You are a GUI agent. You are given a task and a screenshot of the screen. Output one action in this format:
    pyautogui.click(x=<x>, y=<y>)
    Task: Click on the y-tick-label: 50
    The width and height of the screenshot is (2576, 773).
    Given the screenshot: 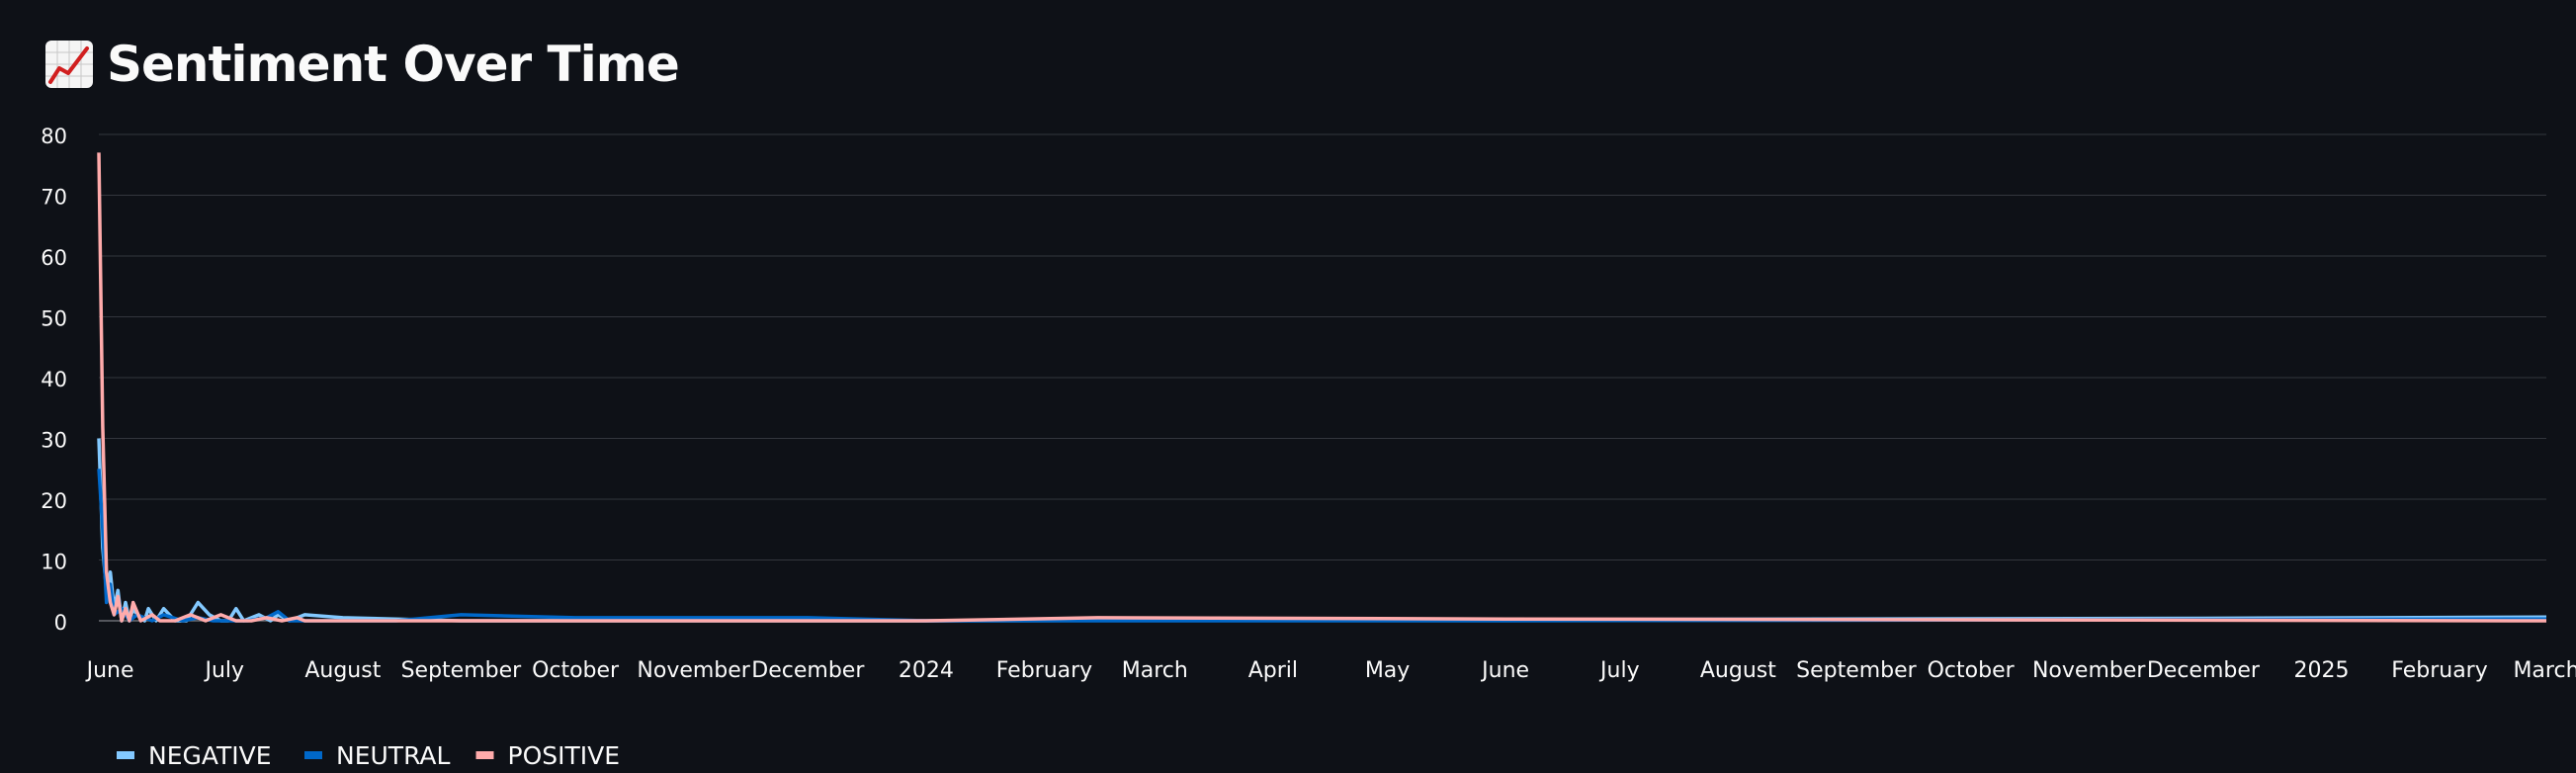 What is the action you would take?
    pyautogui.click(x=54, y=319)
    